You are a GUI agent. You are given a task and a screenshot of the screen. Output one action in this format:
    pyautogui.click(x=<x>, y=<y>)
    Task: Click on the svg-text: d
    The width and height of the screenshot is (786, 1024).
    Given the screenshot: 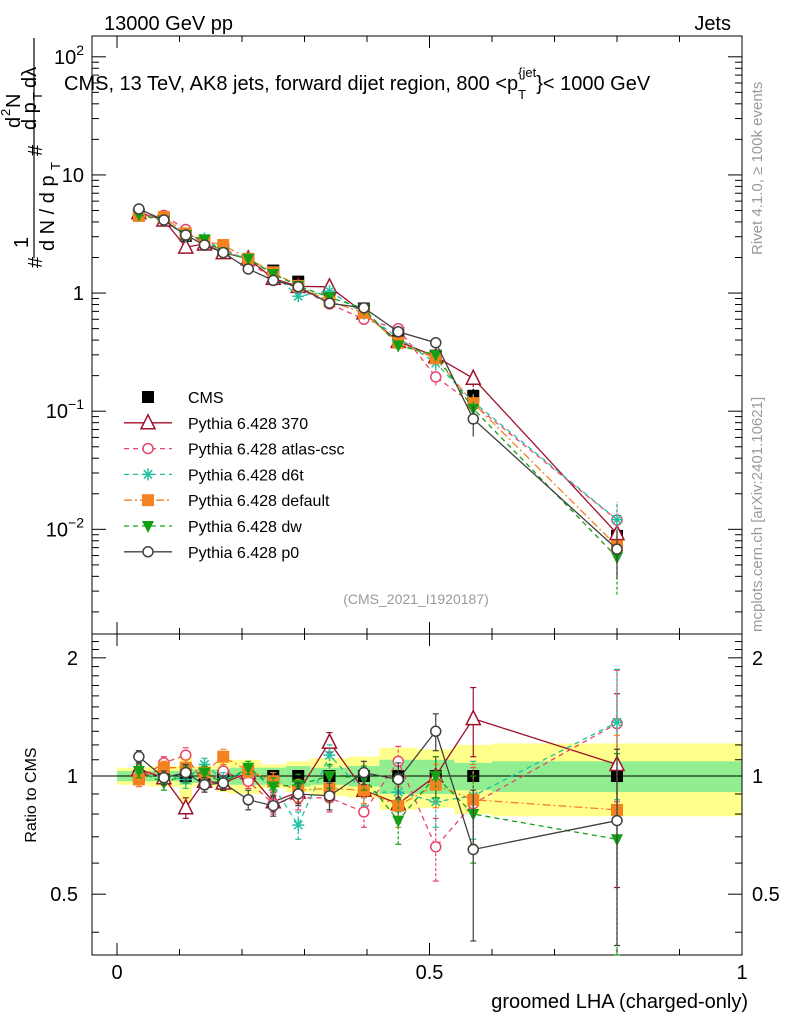 What is the action you would take?
    pyautogui.click(x=14, y=122)
    